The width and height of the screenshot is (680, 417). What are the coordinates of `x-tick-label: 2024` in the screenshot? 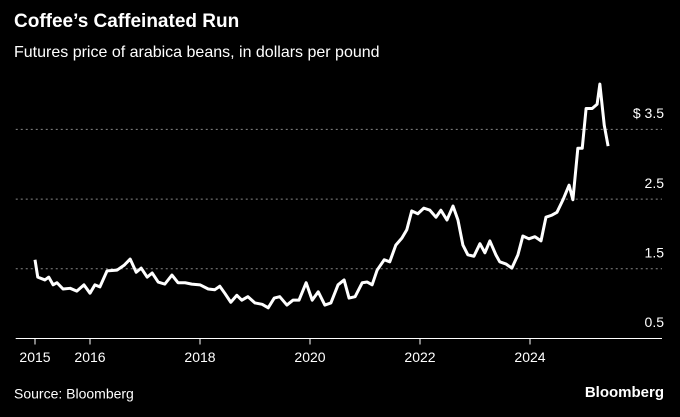 It's located at (529, 357).